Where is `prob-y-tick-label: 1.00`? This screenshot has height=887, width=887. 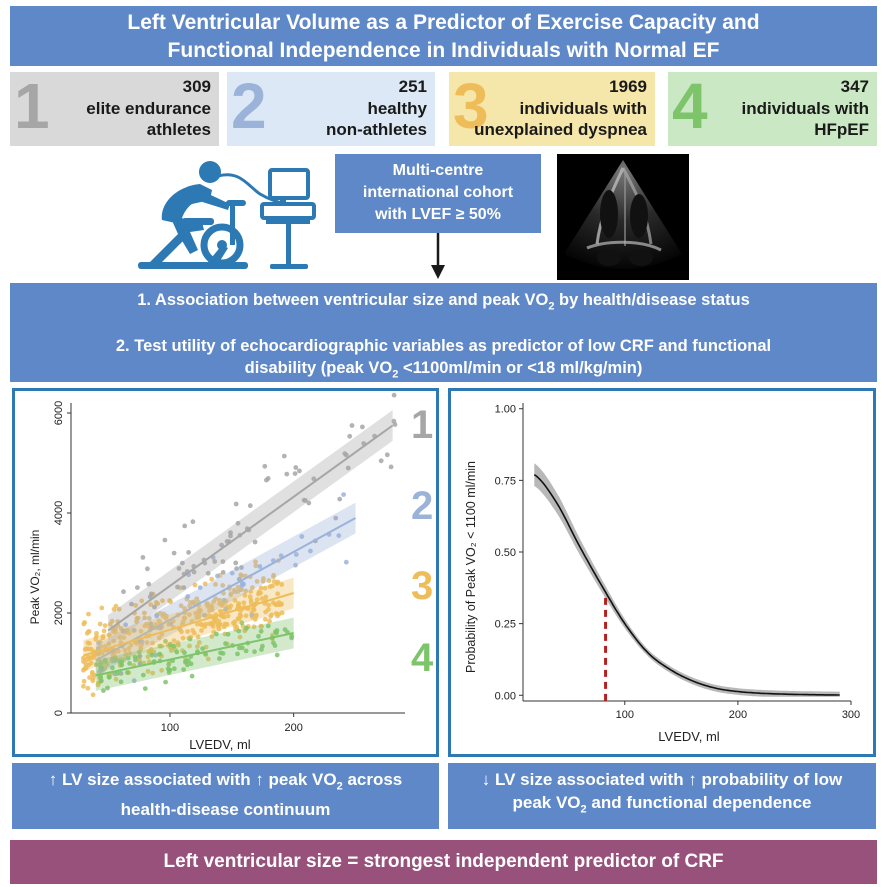
prob-y-tick-label: 1.00 is located at coordinates (505, 410).